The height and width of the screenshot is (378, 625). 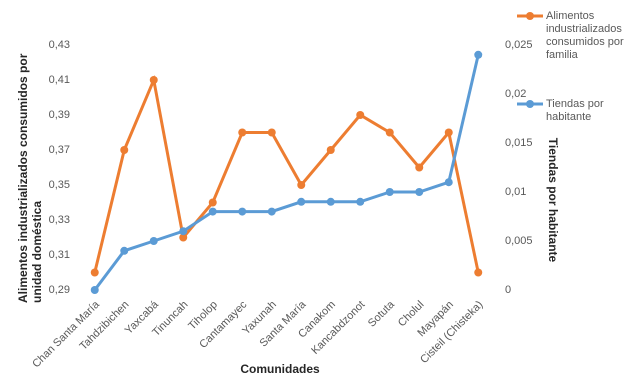 What do you see at coordinates (338, 328) in the screenshot?
I see `x-tick-label: Kancabdzonot` at bounding box center [338, 328].